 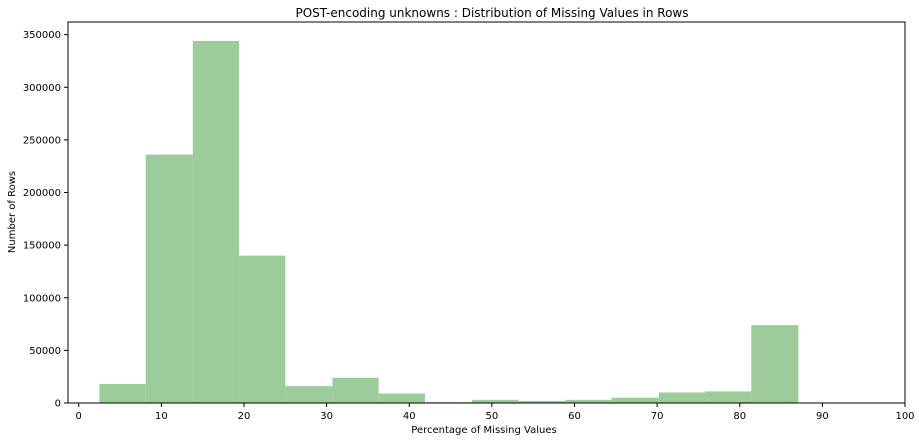 I want to click on x-tick-label: 40, so click(x=409, y=416).